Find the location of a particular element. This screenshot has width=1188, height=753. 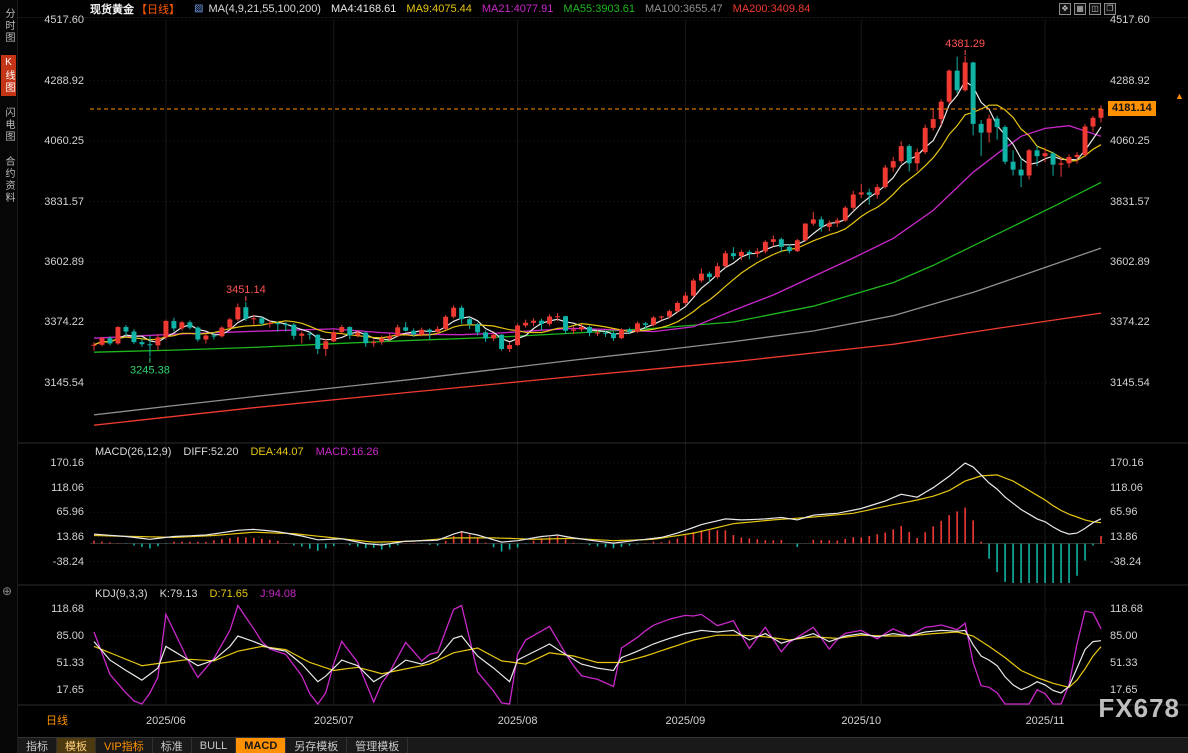

bottom-toolbar: 指标 模板 VIP指标 标准 BULL MACD 另存模板 管理模板 is located at coordinates (603, 745).